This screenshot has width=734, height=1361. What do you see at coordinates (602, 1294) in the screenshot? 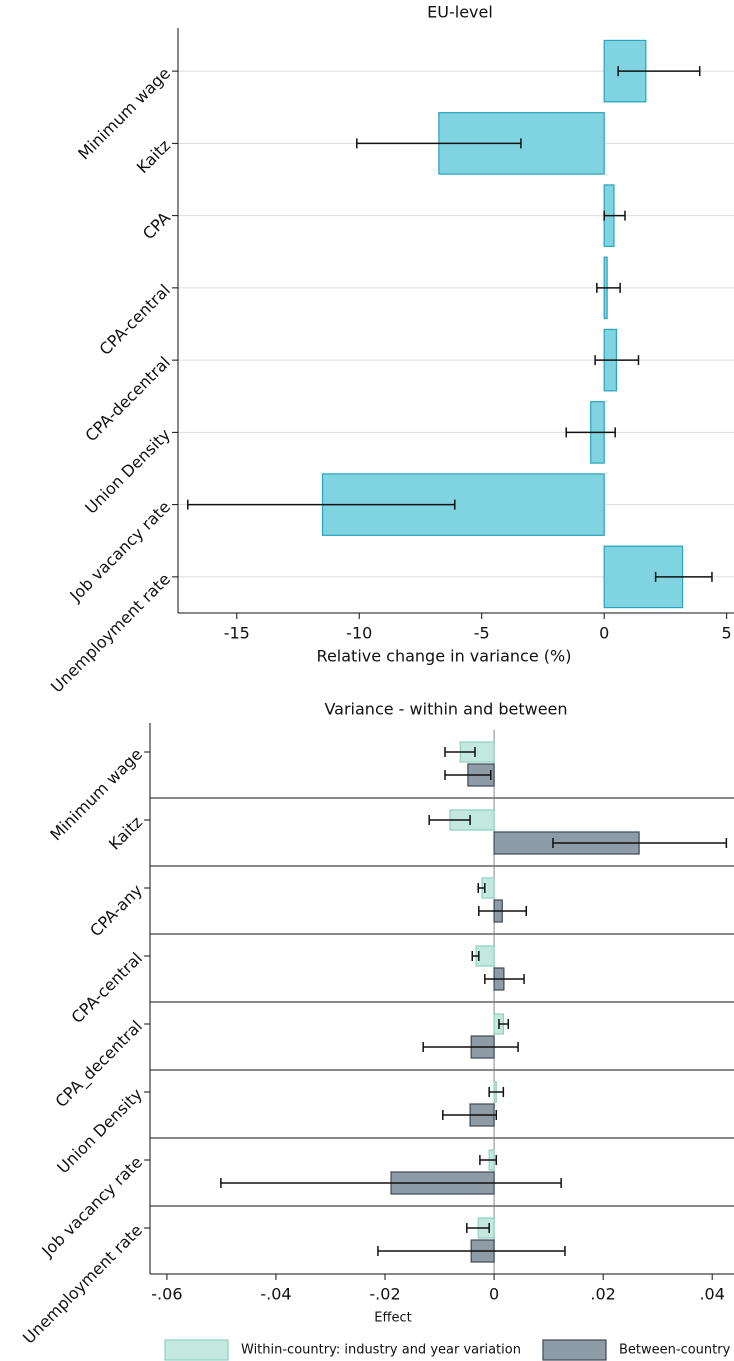
I see `x-tick-label: .02` at bounding box center [602, 1294].